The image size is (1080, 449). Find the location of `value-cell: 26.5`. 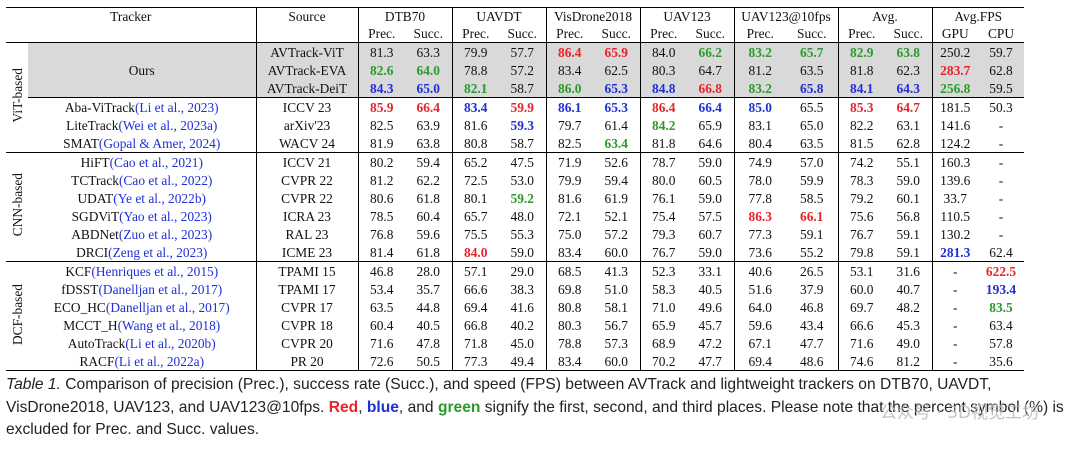

value-cell: 26.5 is located at coordinates (812, 271).